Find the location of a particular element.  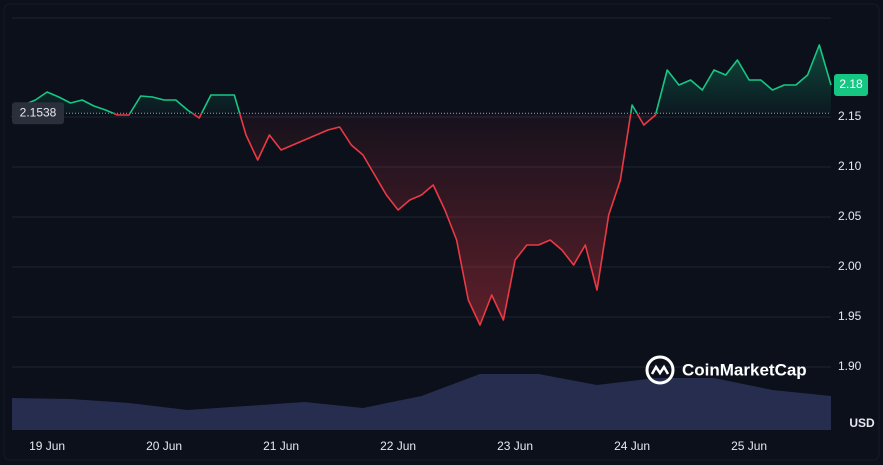

reference-badge is located at coordinates (38, 113).